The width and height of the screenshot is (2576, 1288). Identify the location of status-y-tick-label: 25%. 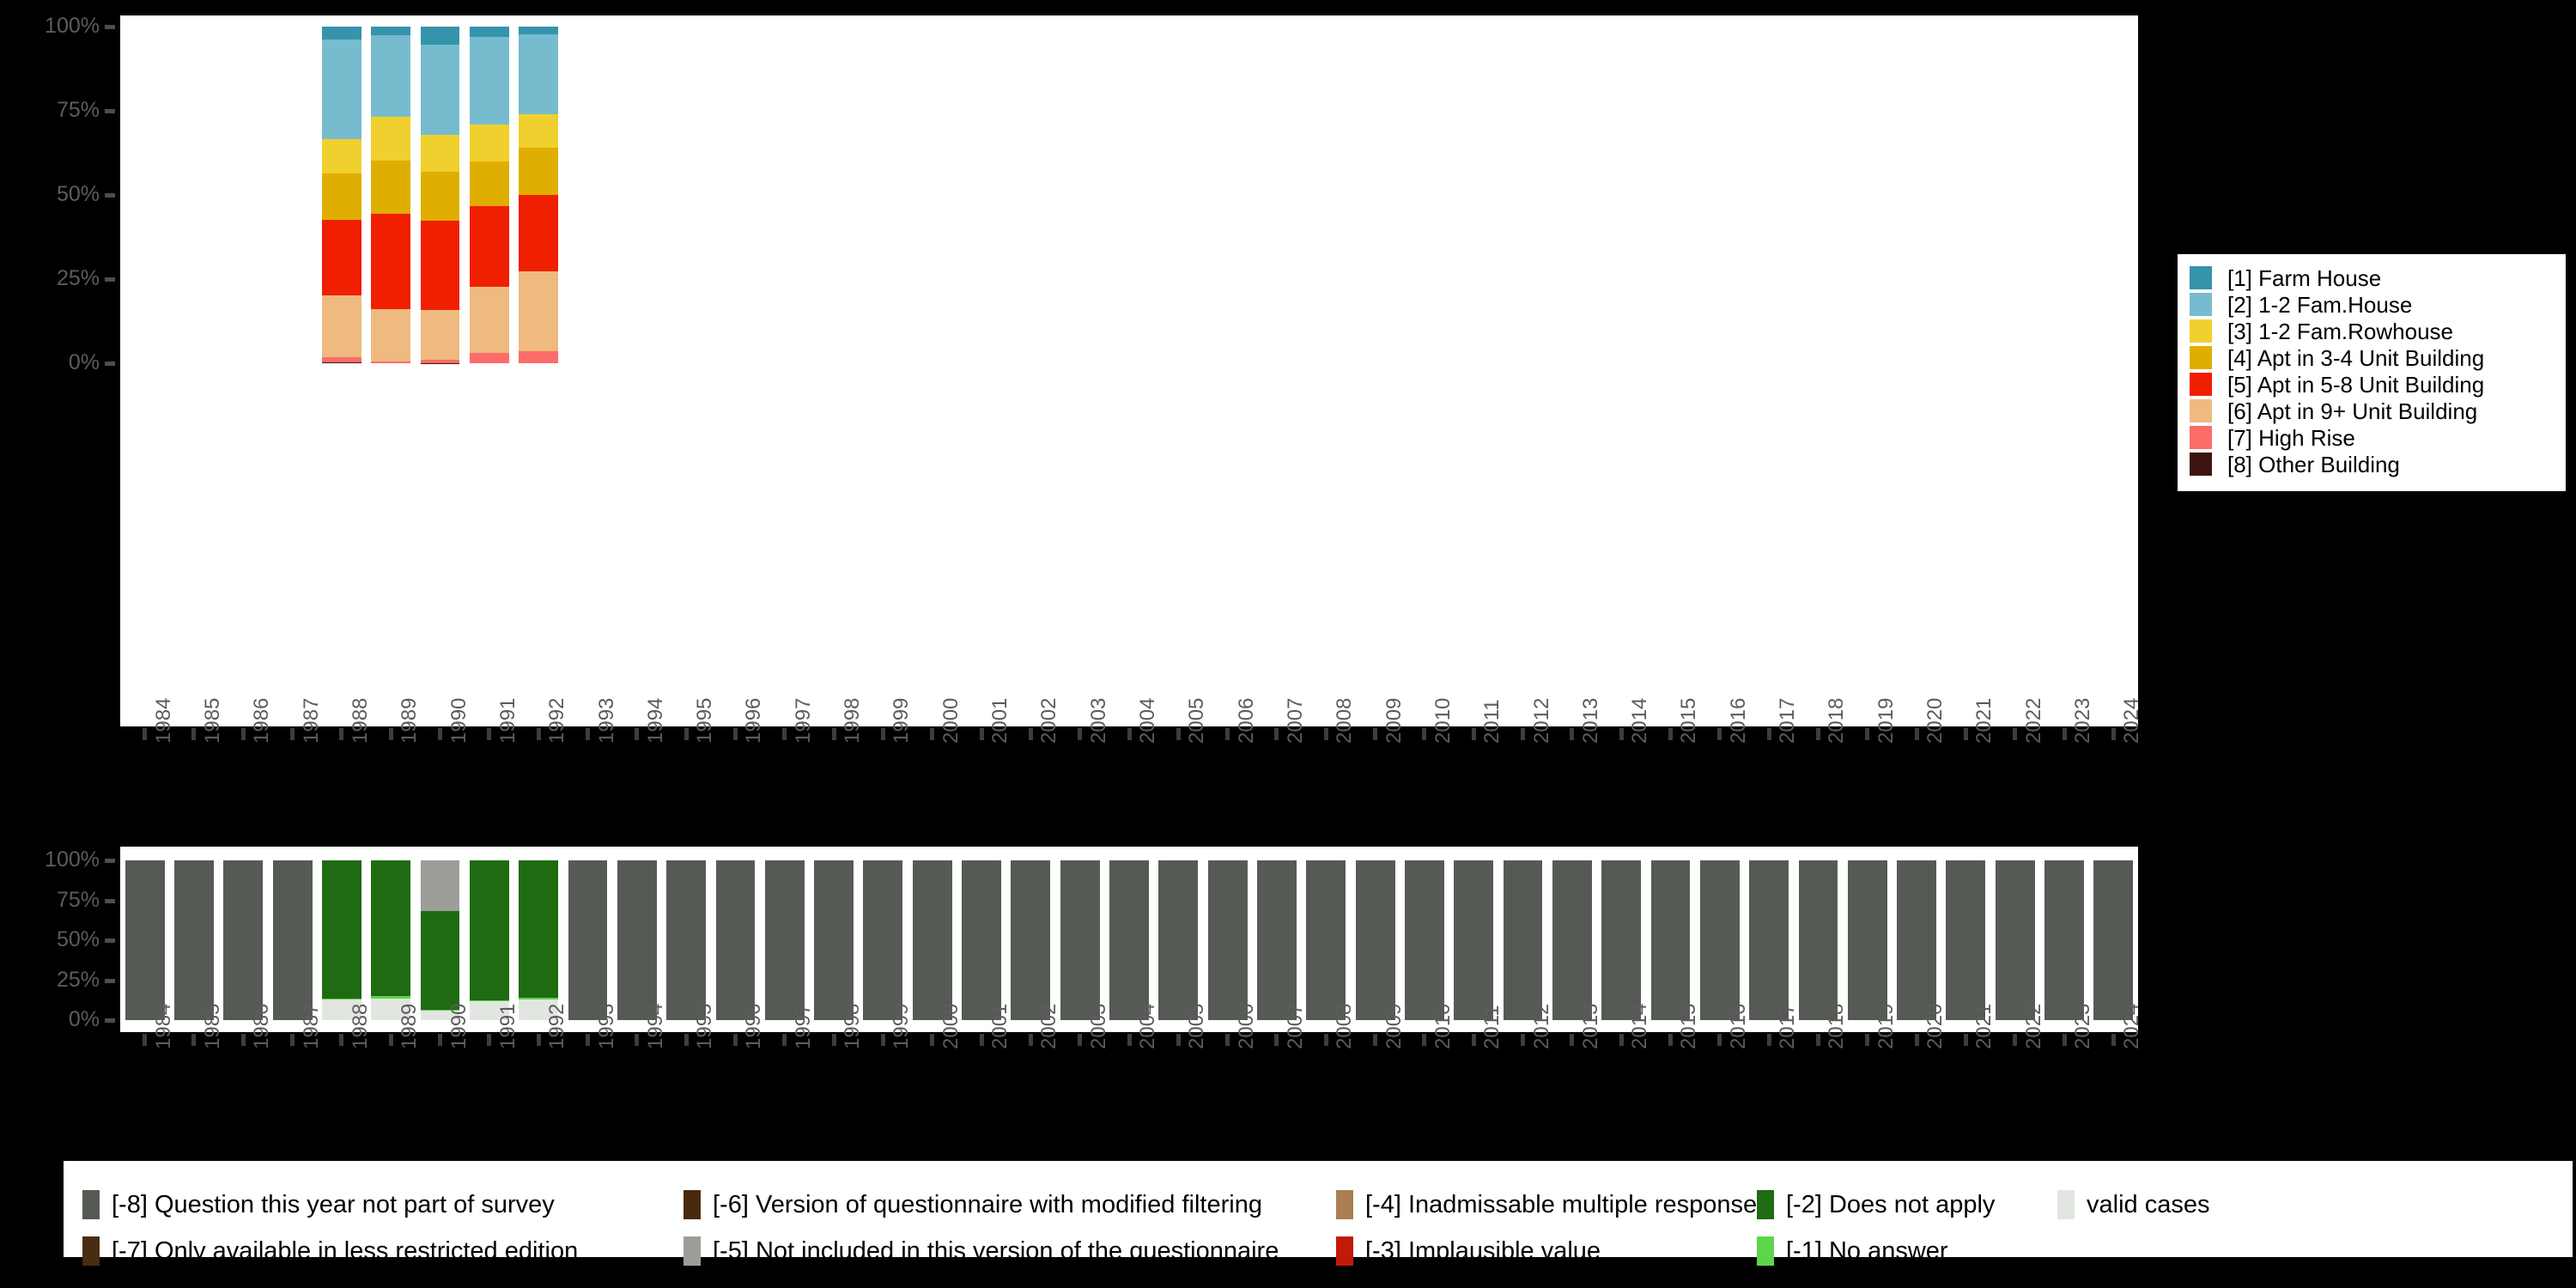
(78, 980).